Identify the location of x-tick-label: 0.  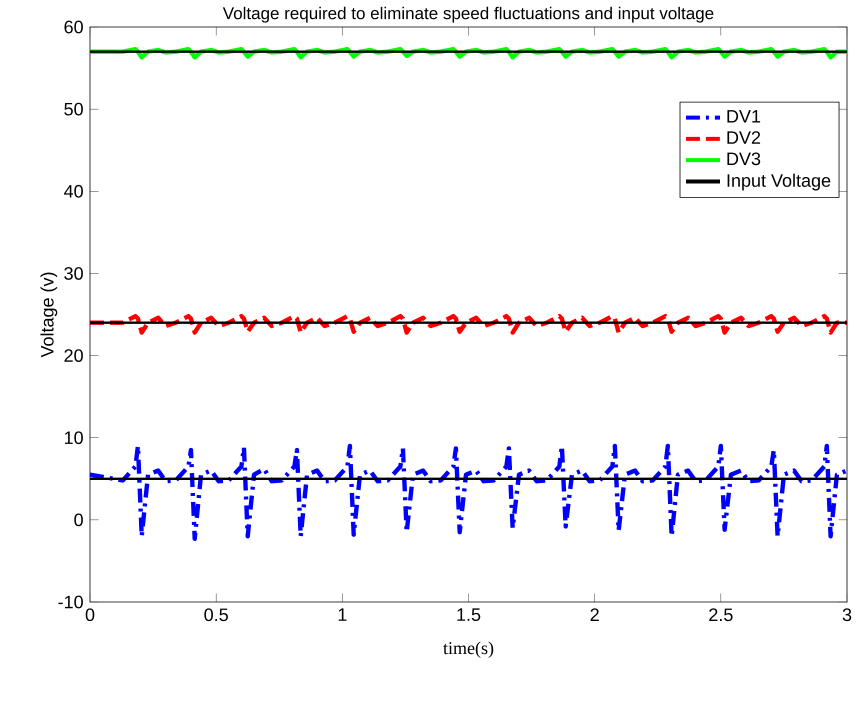
(90, 615).